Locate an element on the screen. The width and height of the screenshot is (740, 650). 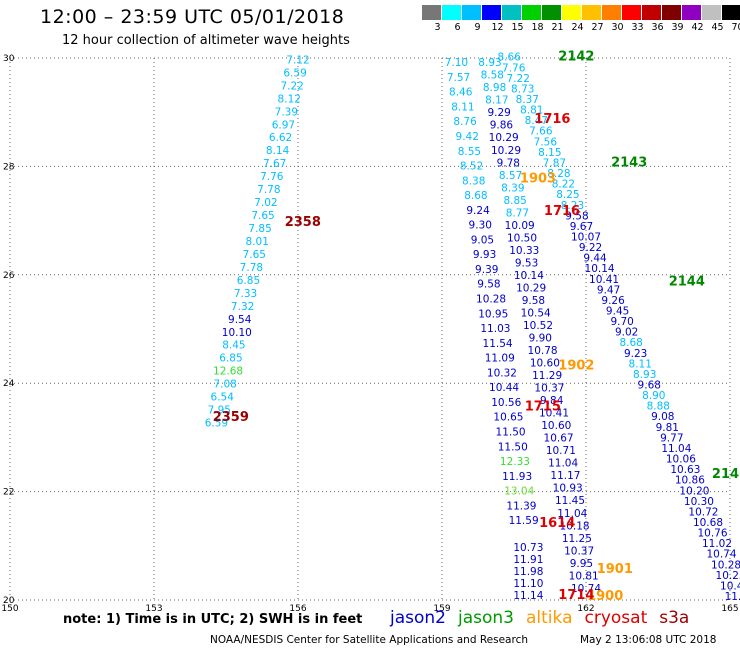
swh-label: 8.23 is located at coordinates (572, 206).